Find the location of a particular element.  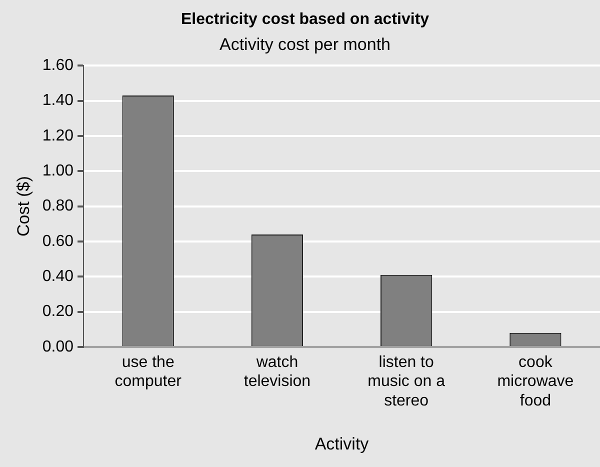

y-tick-label: 0.20 is located at coordinates (58, 311).